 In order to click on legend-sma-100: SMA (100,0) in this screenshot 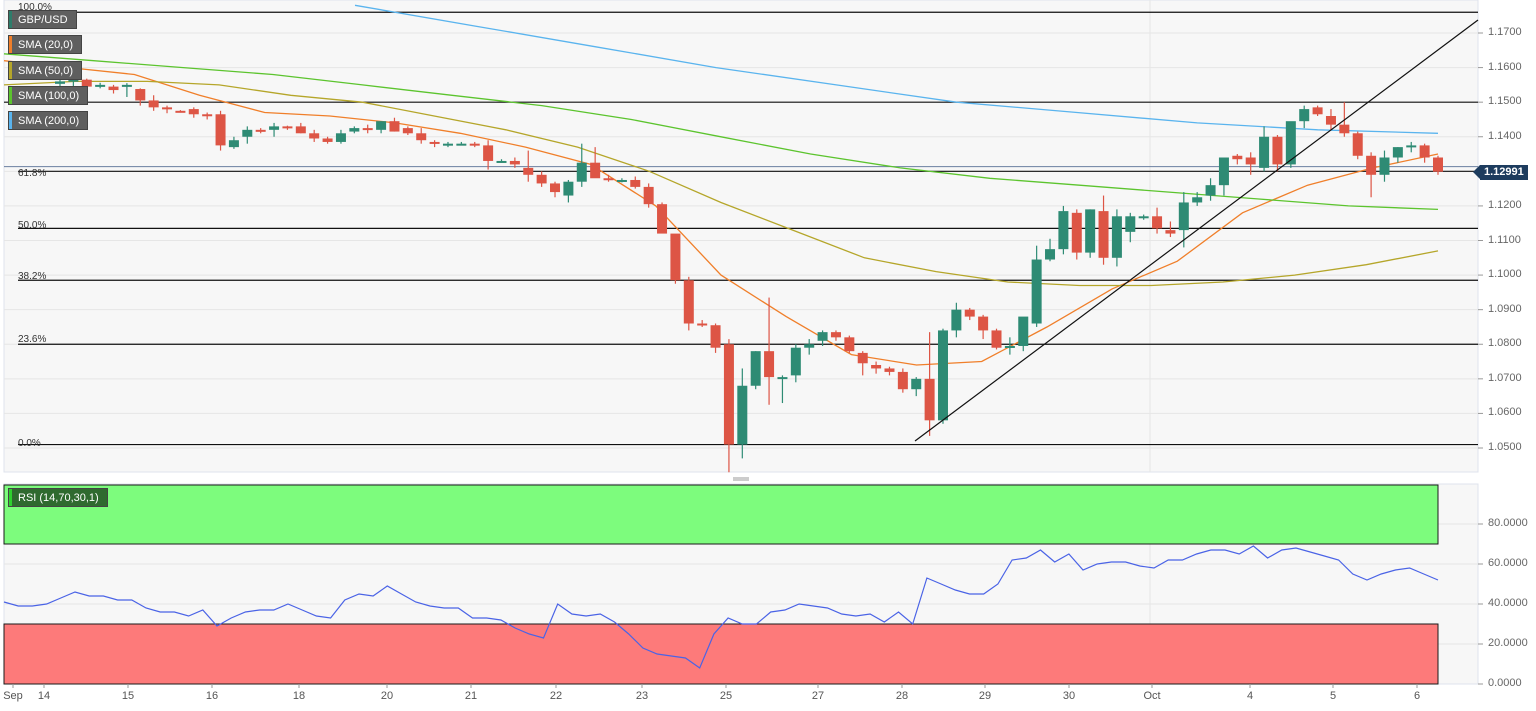, I will do `click(48, 95)`.